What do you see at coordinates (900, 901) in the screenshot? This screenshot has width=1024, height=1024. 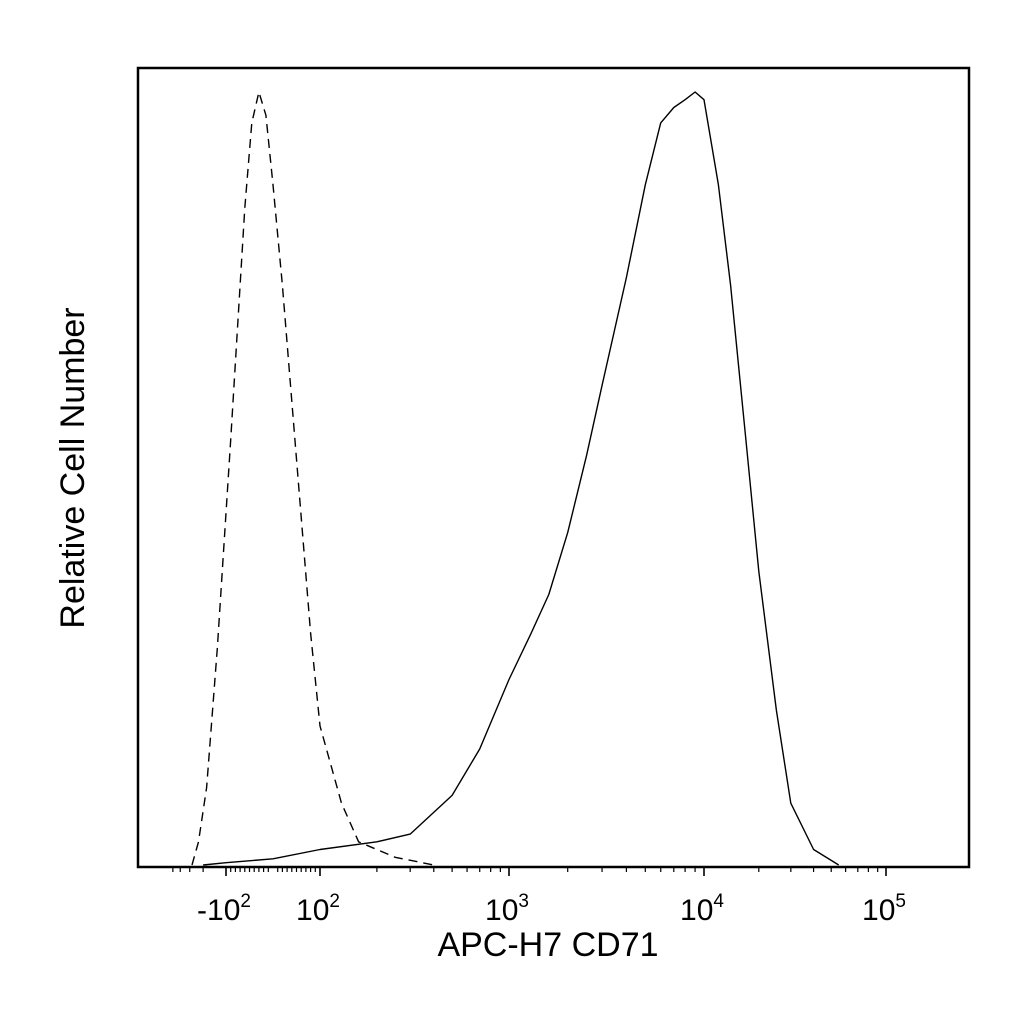 I see `x-tick-exponent: 5` at bounding box center [900, 901].